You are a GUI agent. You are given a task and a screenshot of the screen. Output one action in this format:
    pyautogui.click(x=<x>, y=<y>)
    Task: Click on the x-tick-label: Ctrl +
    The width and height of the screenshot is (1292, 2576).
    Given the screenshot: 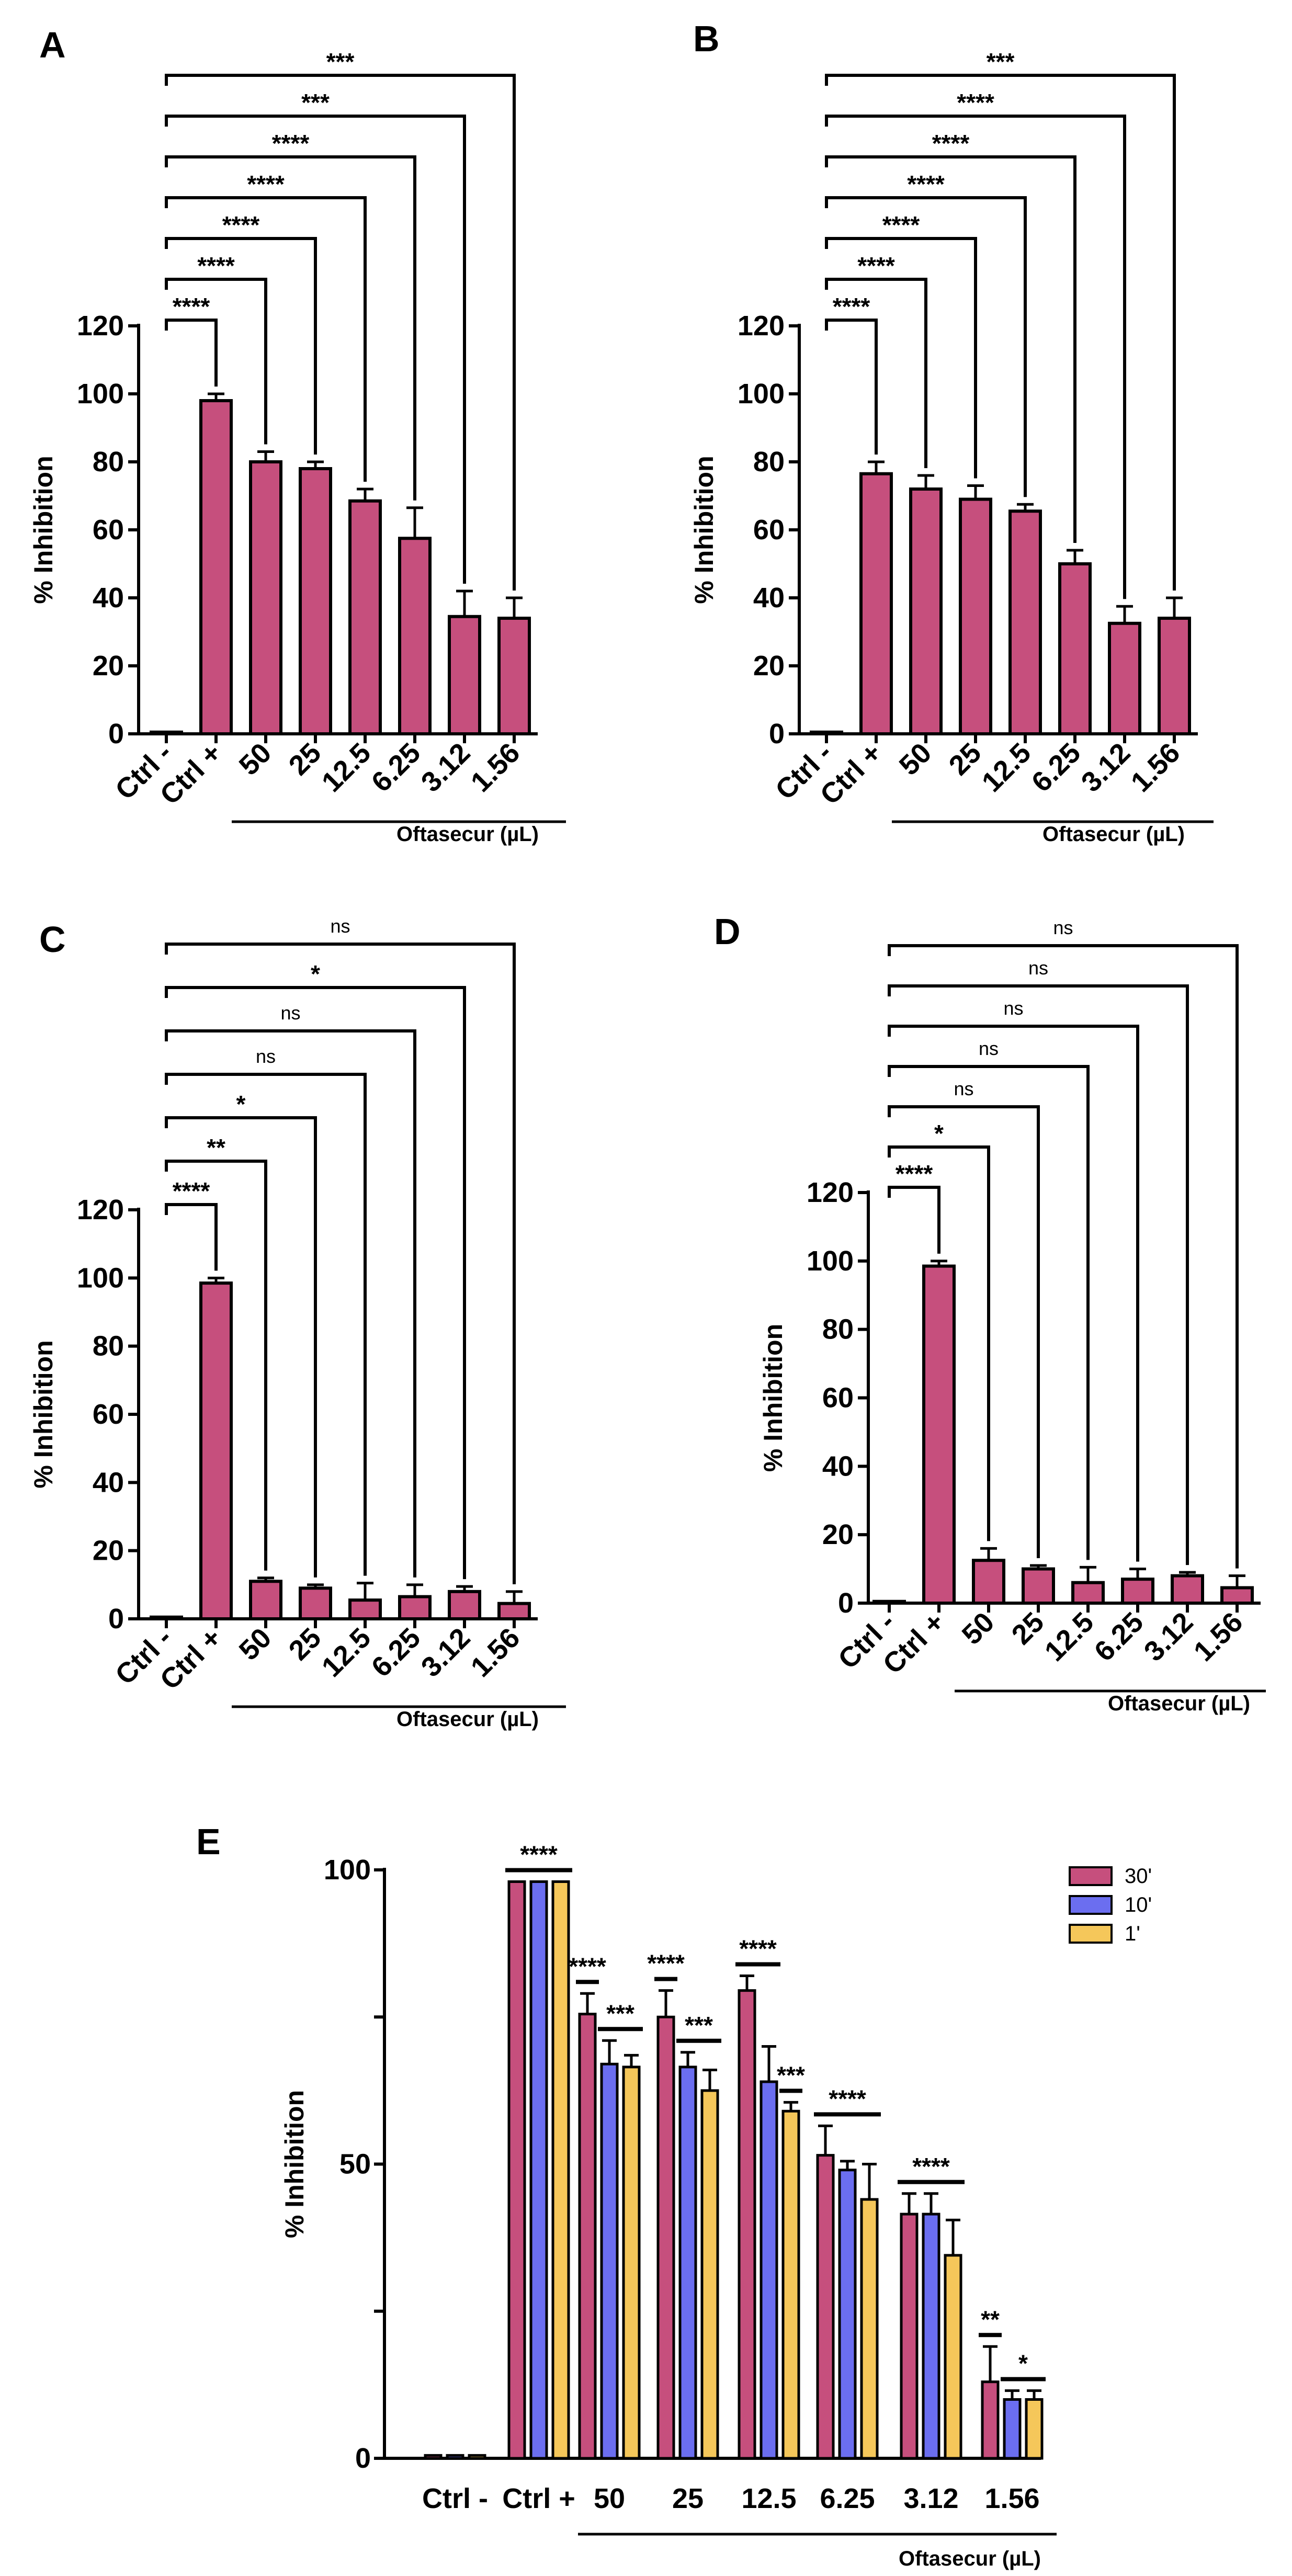 What is the action you would take?
    pyautogui.click(x=538, y=2498)
    